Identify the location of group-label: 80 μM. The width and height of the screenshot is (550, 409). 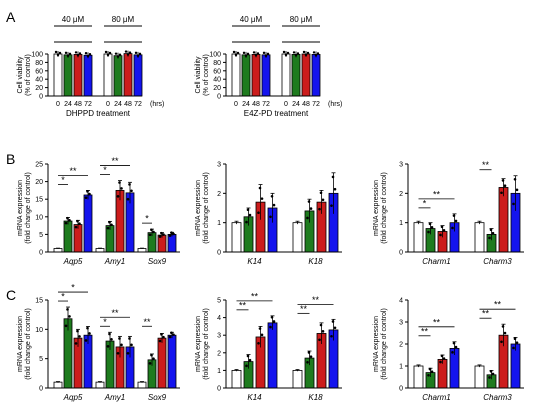
(123, 19).